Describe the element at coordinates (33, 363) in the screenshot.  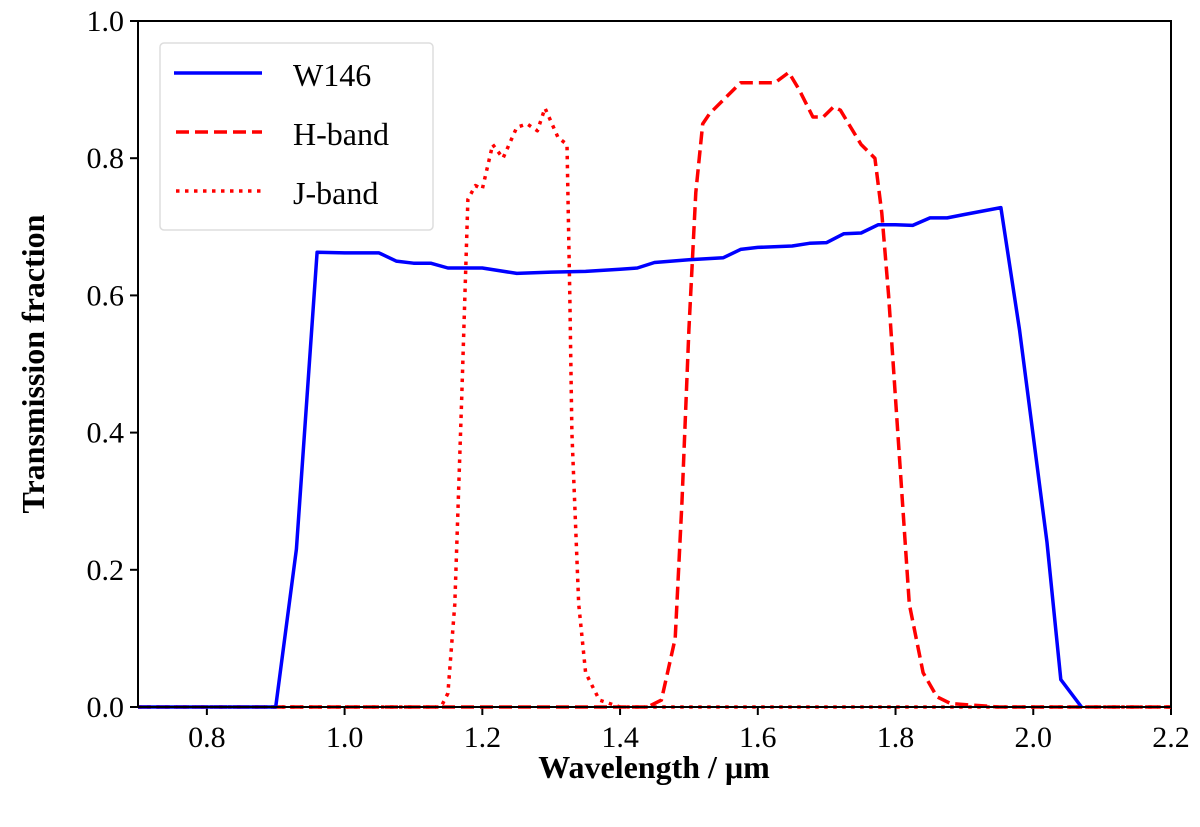
I see `y-axis-label: Transmission fraction` at that location.